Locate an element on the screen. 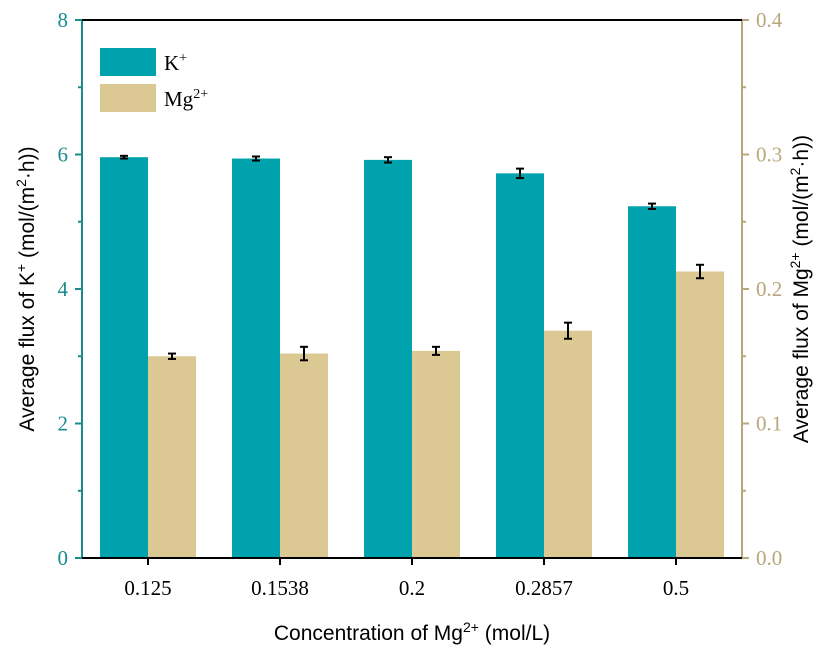 This screenshot has height=648, width=824. x-tick-label: 0.125 is located at coordinates (147, 588).